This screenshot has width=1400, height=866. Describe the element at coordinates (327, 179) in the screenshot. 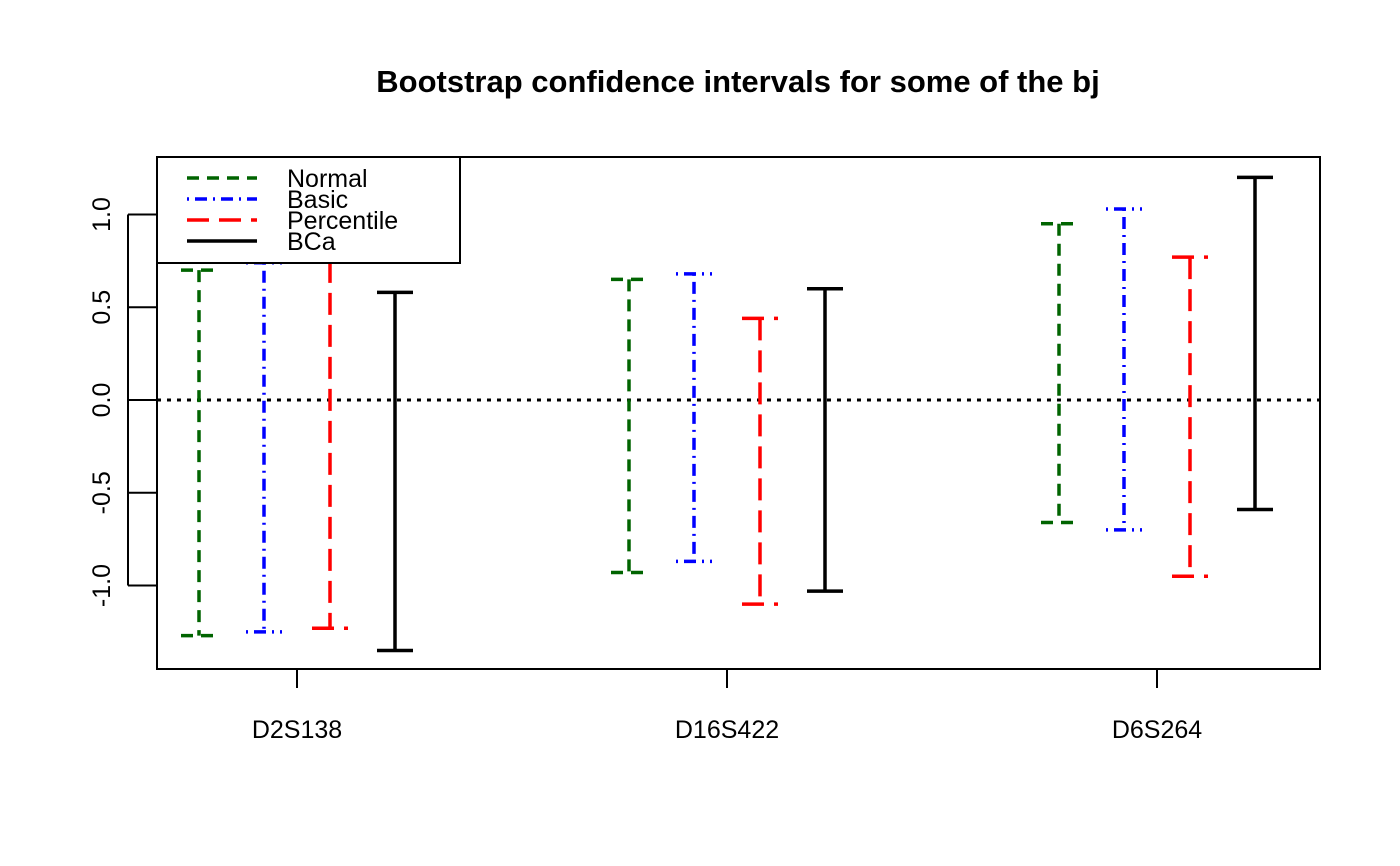

I see `legend-label: Normal` at that location.